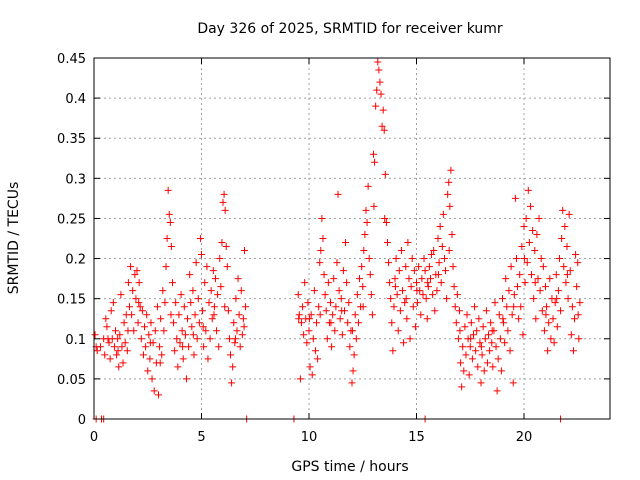 This screenshot has width=640, height=480. Describe the element at coordinates (82, 420) in the screenshot. I see `y-tick-label: 0` at that location.